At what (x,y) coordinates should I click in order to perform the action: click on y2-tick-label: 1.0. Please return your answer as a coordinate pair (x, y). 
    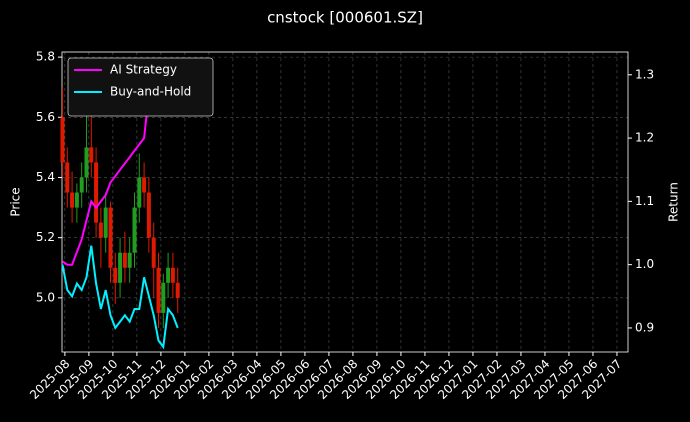
    Looking at the image, I should click on (644, 264).